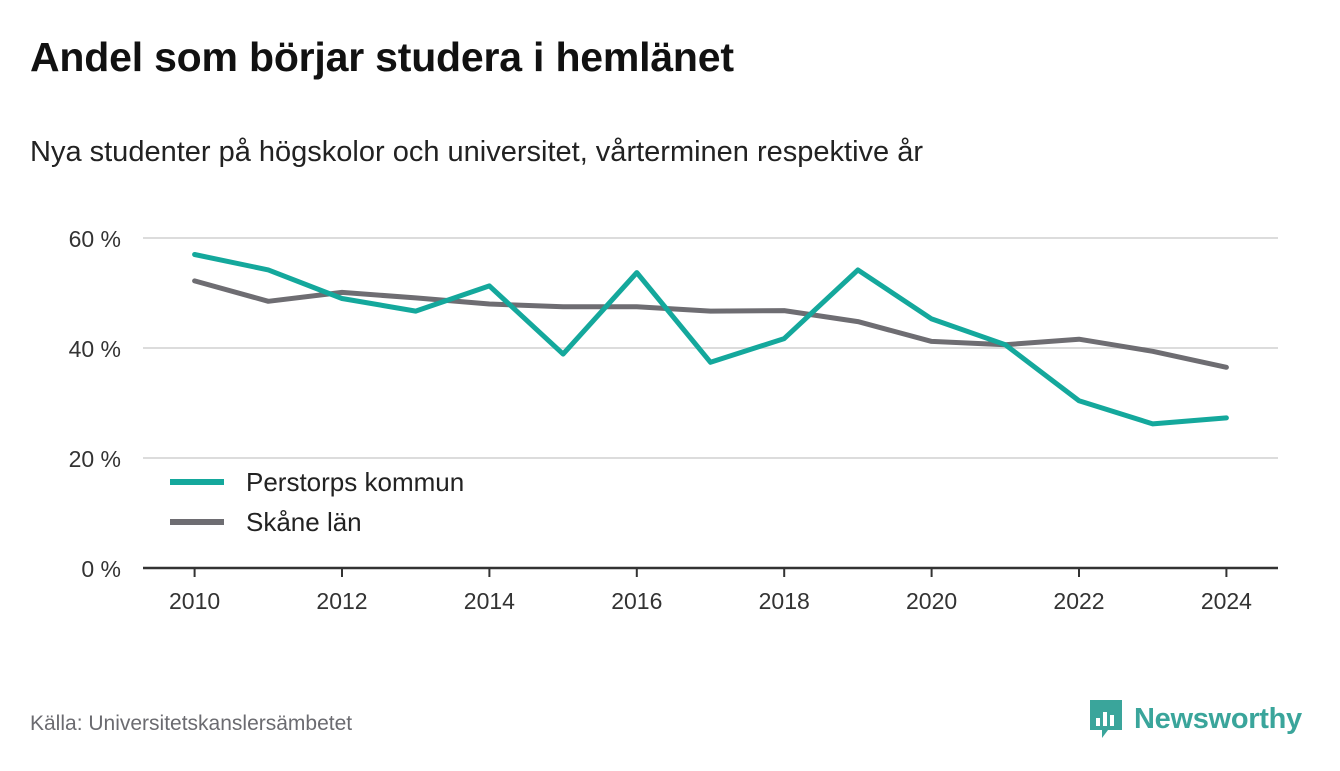 This screenshot has width=1340, height=771. What do you see at coordinates (95, 239) in the screenshot?
I see `y-tick-label: 60 %` at bounding box center [95, 239].